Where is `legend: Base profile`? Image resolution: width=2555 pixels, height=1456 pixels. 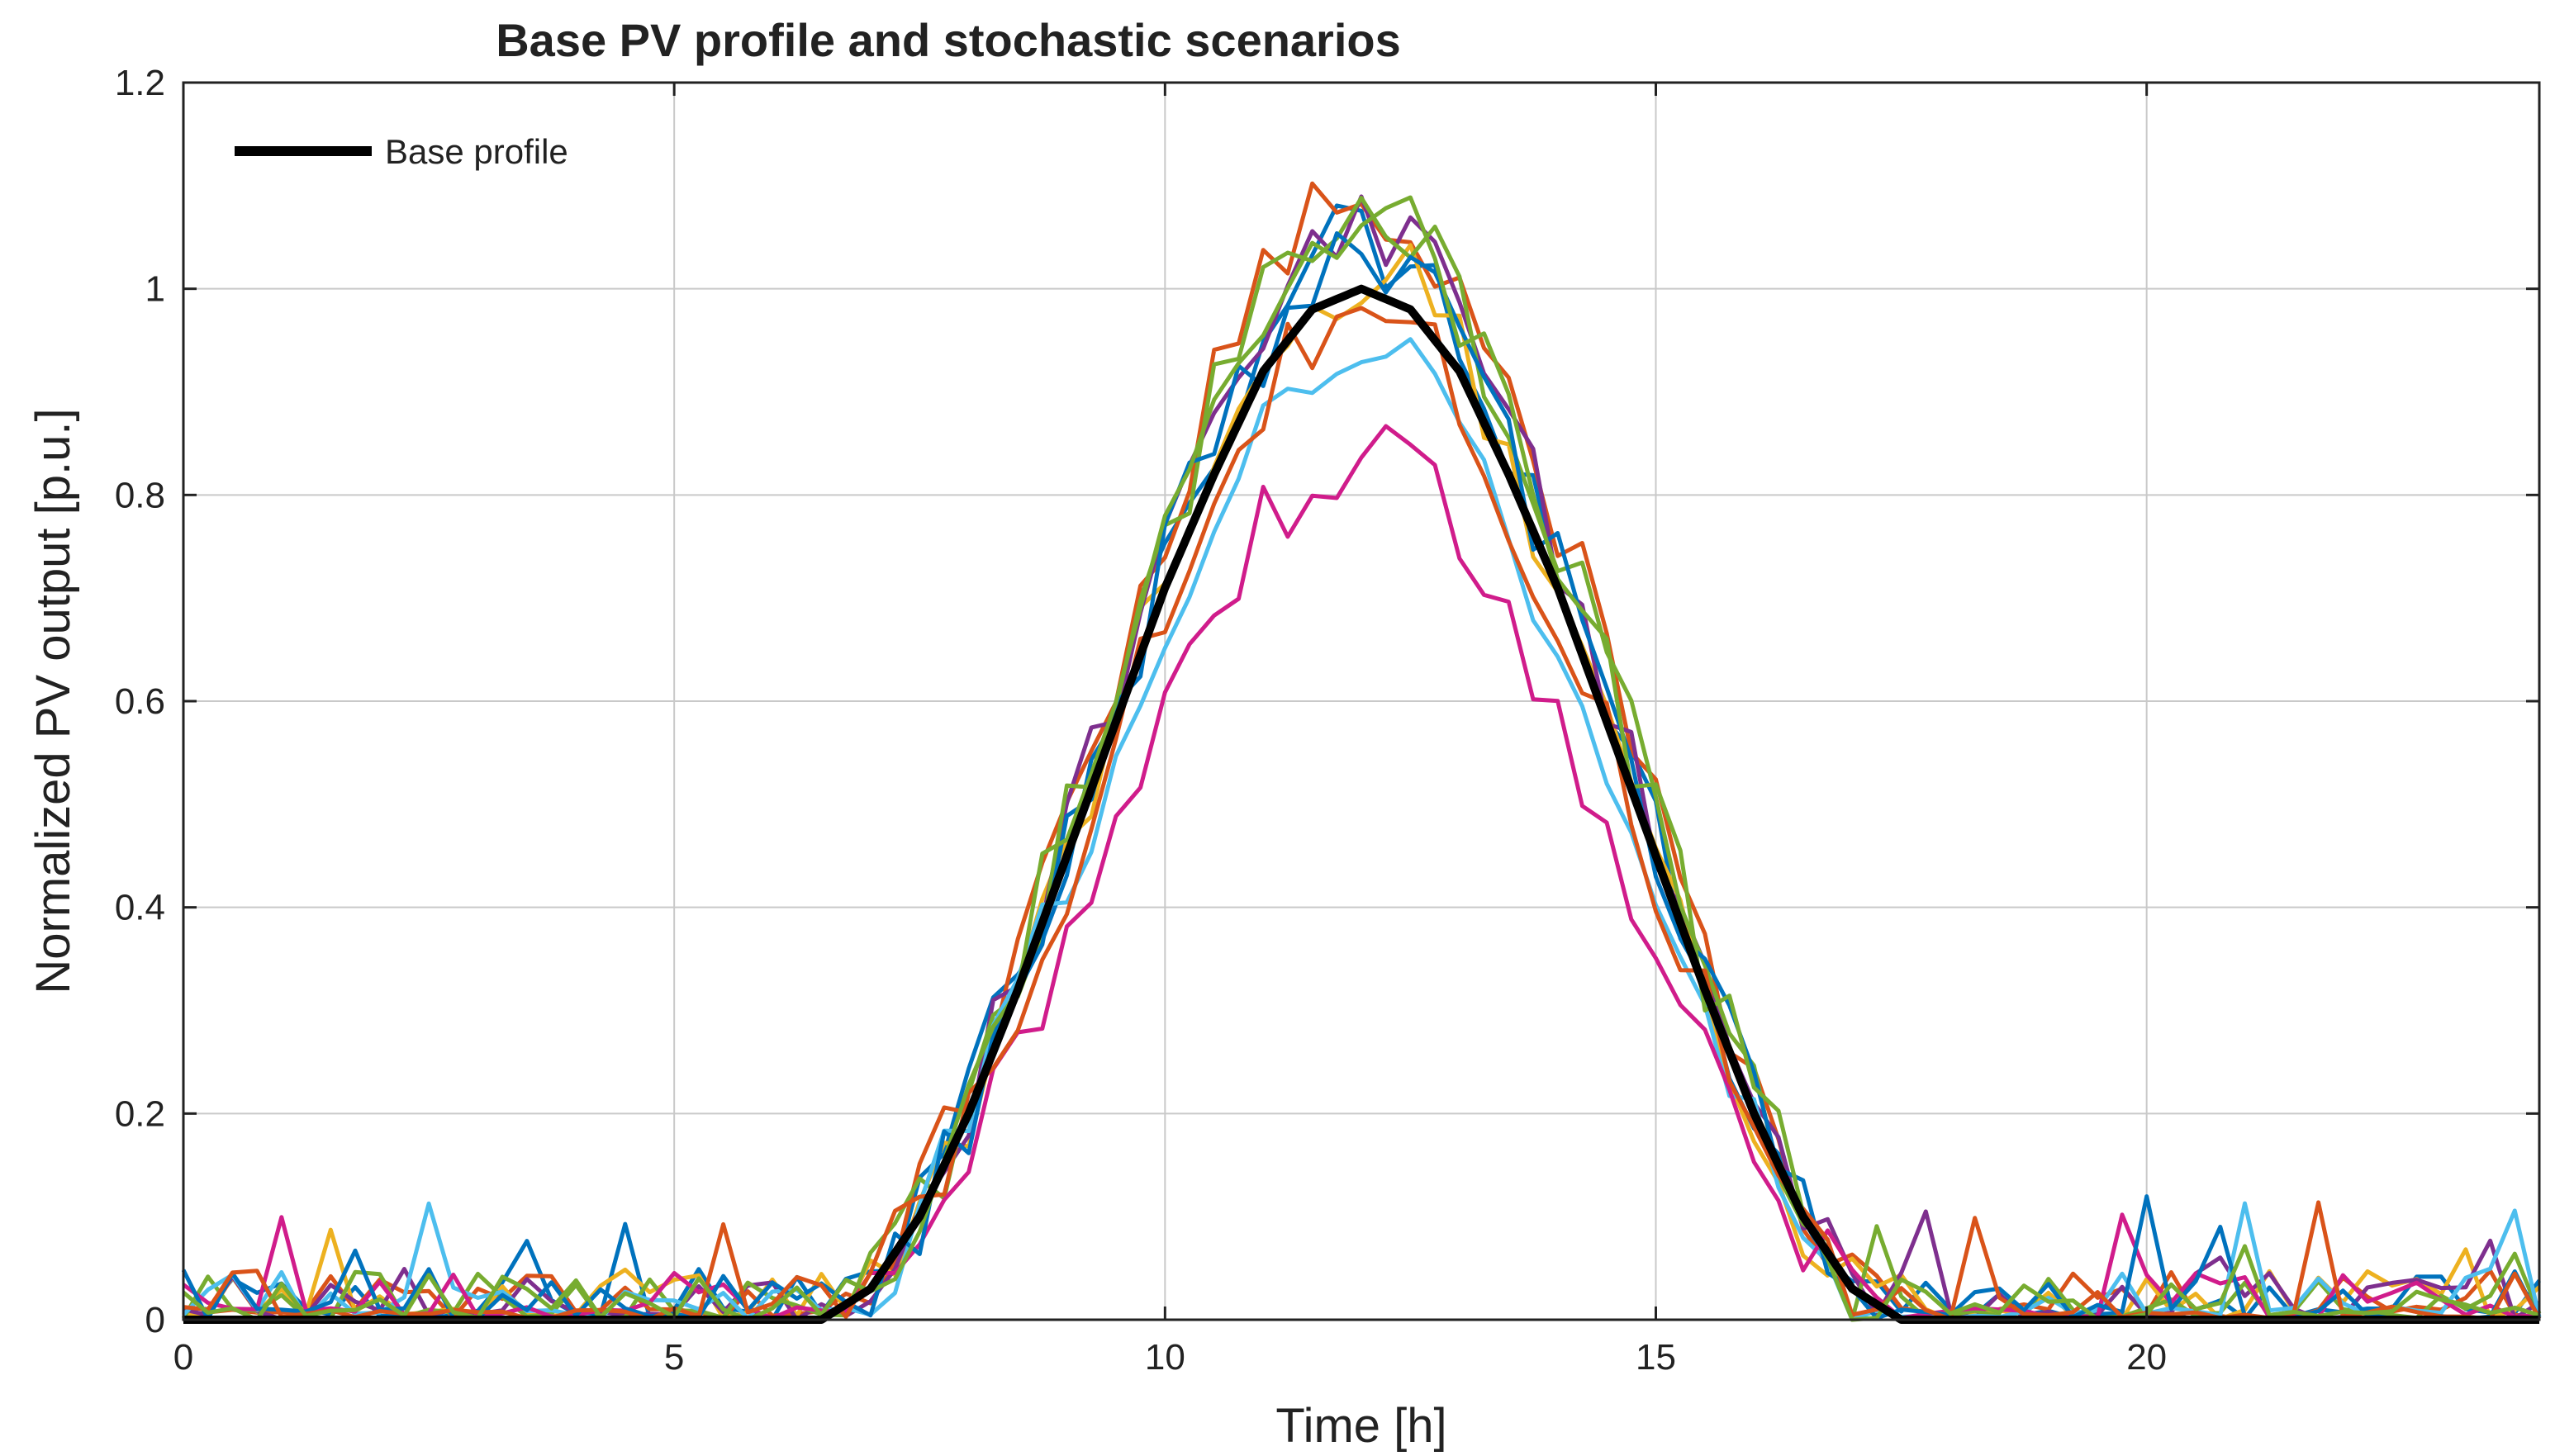 legend: Base profile is located at coordinates (401, 151).